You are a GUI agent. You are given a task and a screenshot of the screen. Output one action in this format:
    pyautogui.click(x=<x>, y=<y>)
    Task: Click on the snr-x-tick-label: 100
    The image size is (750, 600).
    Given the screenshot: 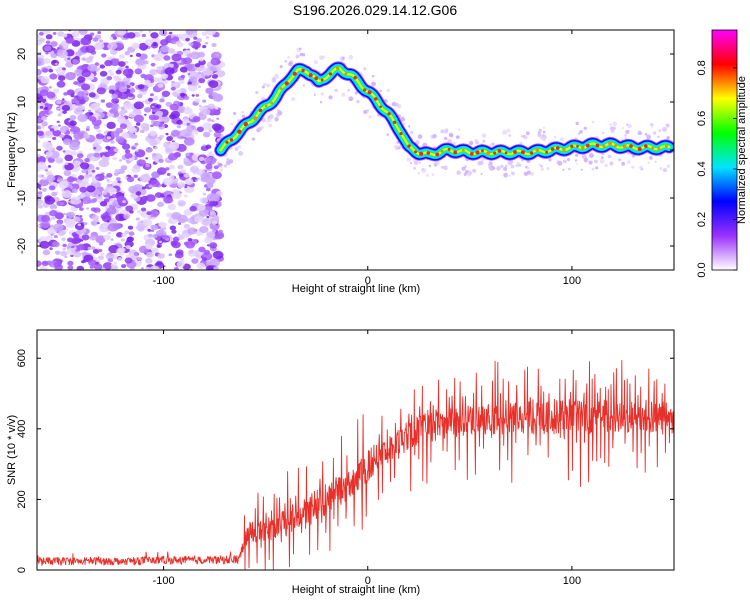 What is the action you would take?
    pyautogui.click(x=572, y=581)
    